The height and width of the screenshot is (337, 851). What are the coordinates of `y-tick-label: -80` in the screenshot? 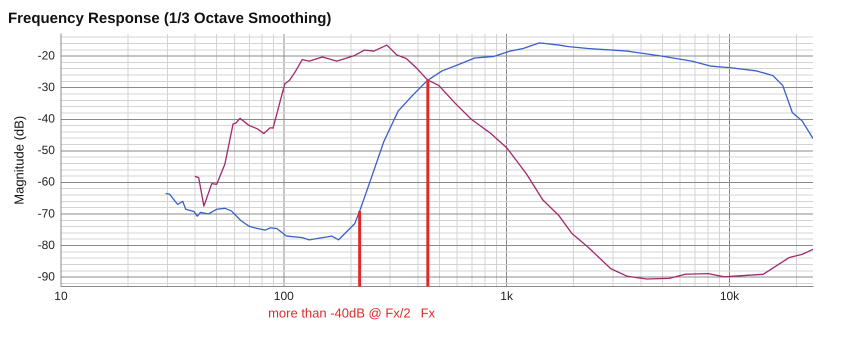 It's located at (47, 245).